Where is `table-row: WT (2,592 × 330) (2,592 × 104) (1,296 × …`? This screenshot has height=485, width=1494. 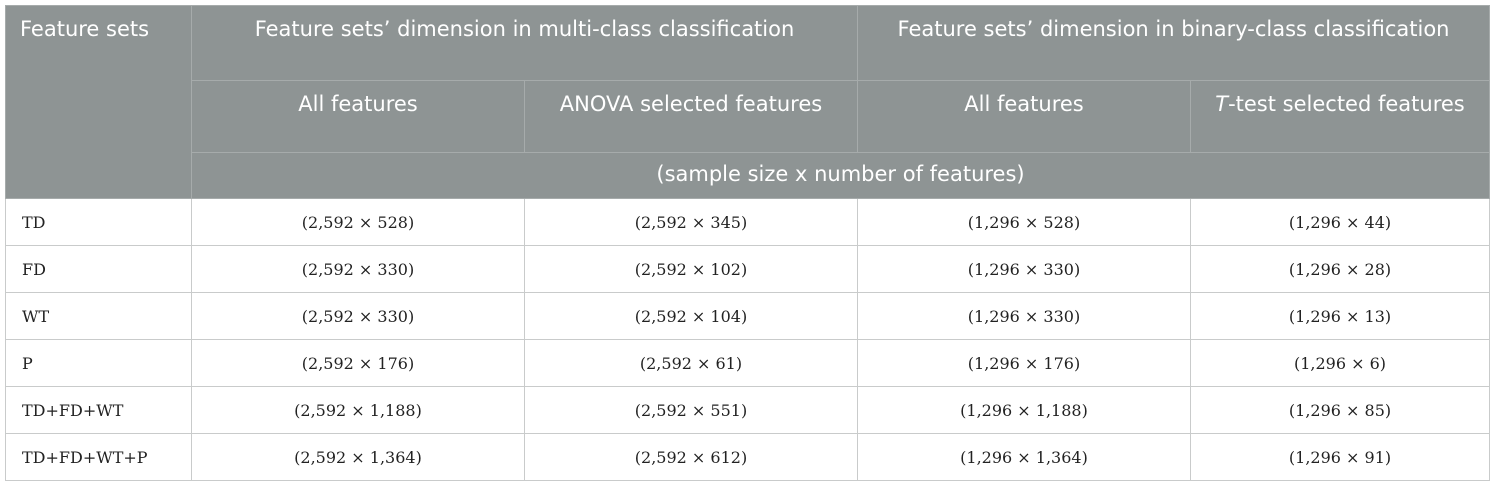
table-row: WT (2,592 × 330) (2,592 × 104) (1,296 × … is located at coordinates (748, 316).